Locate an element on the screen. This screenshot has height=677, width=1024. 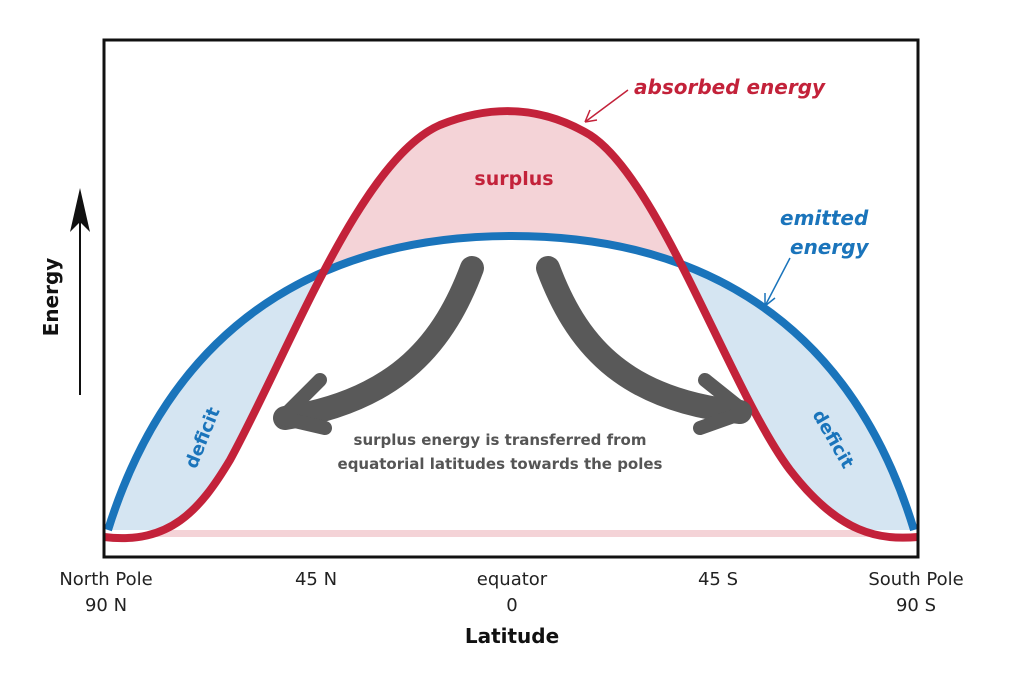
transfer-arrows is located at coordinates (512, 345).